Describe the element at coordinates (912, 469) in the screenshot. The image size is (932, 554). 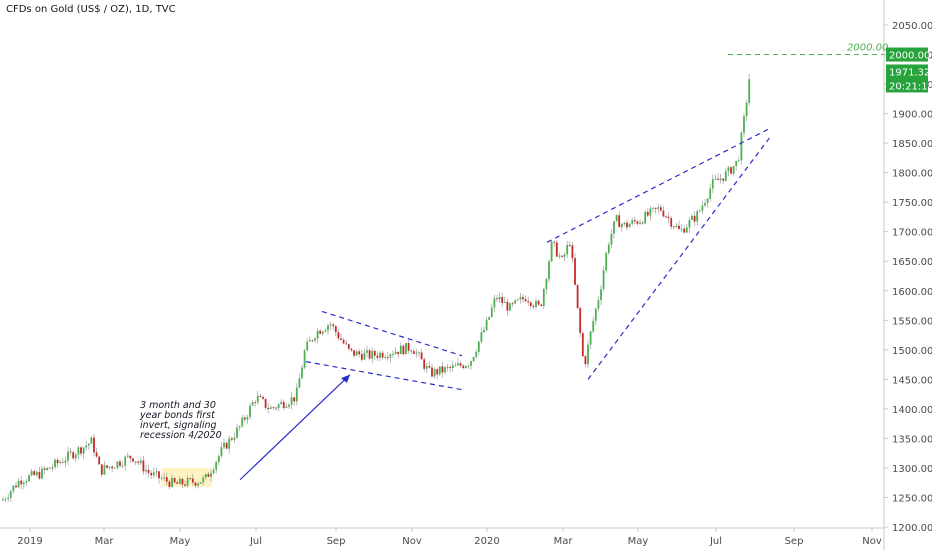
I see `price-tick-label: 1300.00` at that location.